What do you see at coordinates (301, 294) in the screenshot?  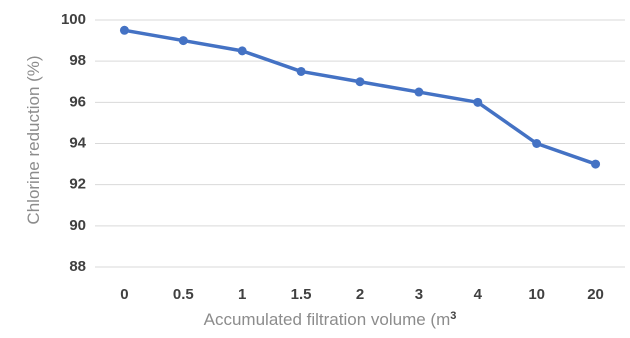 I see `x-tick-label: 1.5` at bounding box center [301, 294].